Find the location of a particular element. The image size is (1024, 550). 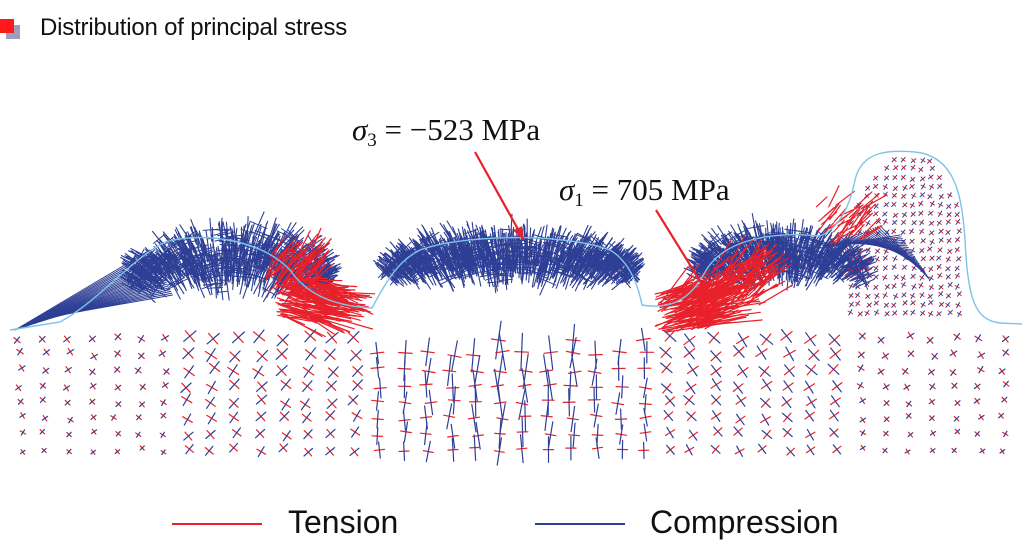

legend-compression-swatch is located at coordinates (580, 524).